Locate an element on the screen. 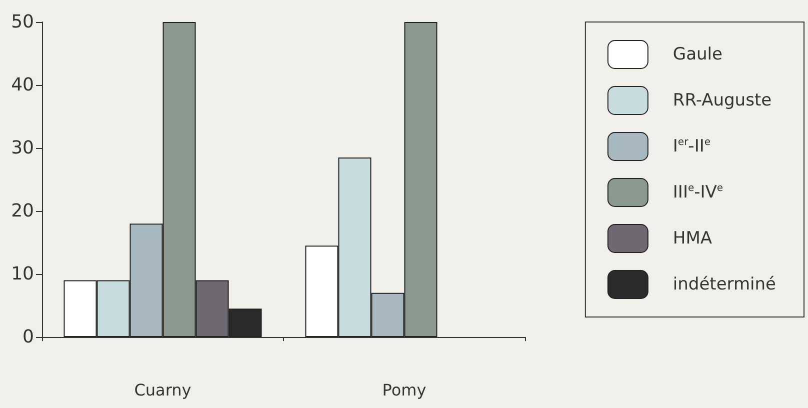  y-tick-label: 10 is located at coordinates (22, 274).